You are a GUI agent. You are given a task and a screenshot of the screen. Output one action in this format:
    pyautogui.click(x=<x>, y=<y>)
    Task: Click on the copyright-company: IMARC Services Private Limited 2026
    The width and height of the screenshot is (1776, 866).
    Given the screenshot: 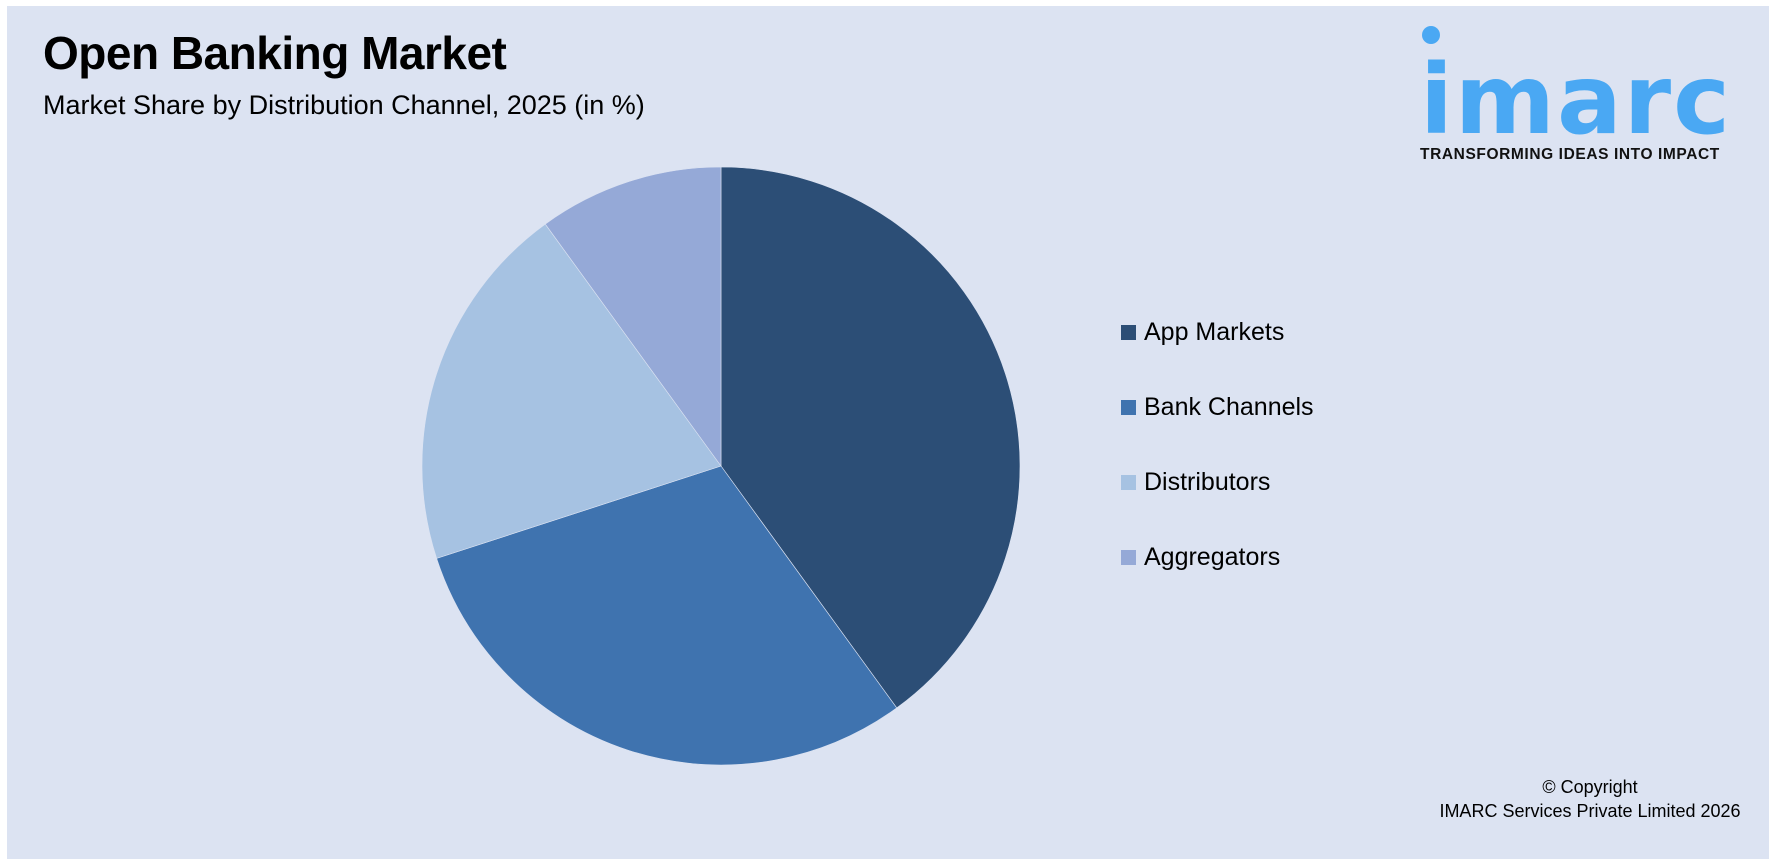 What is the action you would take?
    pyautogui.click(x=1590, y=811)
    